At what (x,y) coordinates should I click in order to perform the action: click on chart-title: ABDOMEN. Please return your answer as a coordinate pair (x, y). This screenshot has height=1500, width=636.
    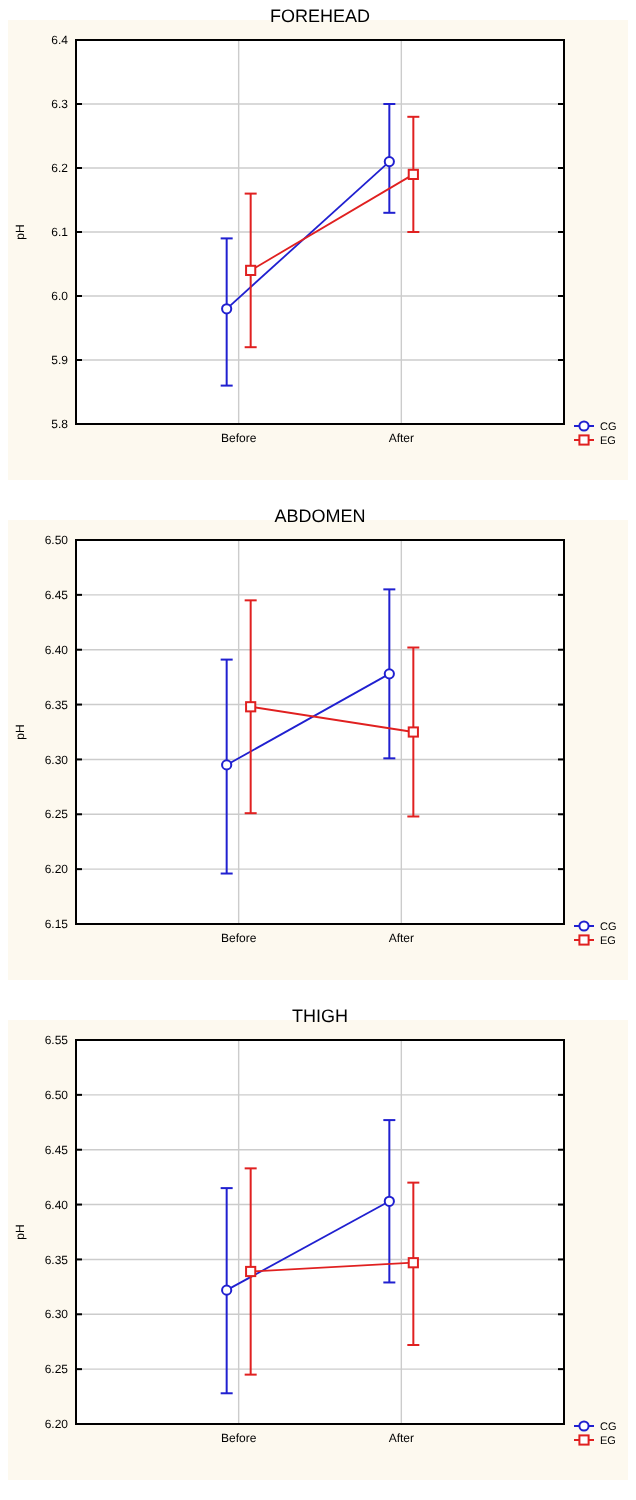
    Looking at the image, I should click on (320, 516).